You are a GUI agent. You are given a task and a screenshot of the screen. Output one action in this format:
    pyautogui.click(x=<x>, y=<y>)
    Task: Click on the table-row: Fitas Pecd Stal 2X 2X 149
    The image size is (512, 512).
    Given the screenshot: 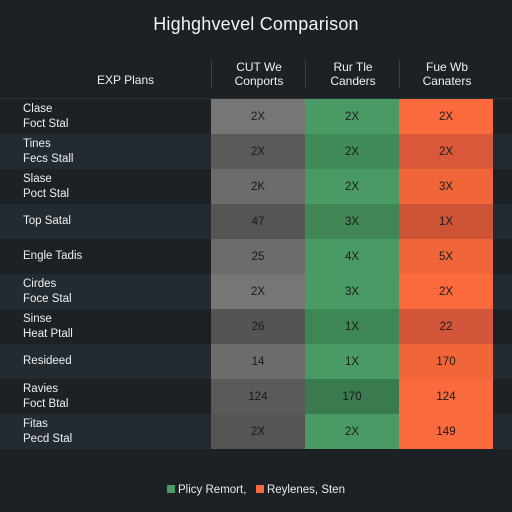 What is the action you would take?
    pyautogui.click(x=256, y=431)
    